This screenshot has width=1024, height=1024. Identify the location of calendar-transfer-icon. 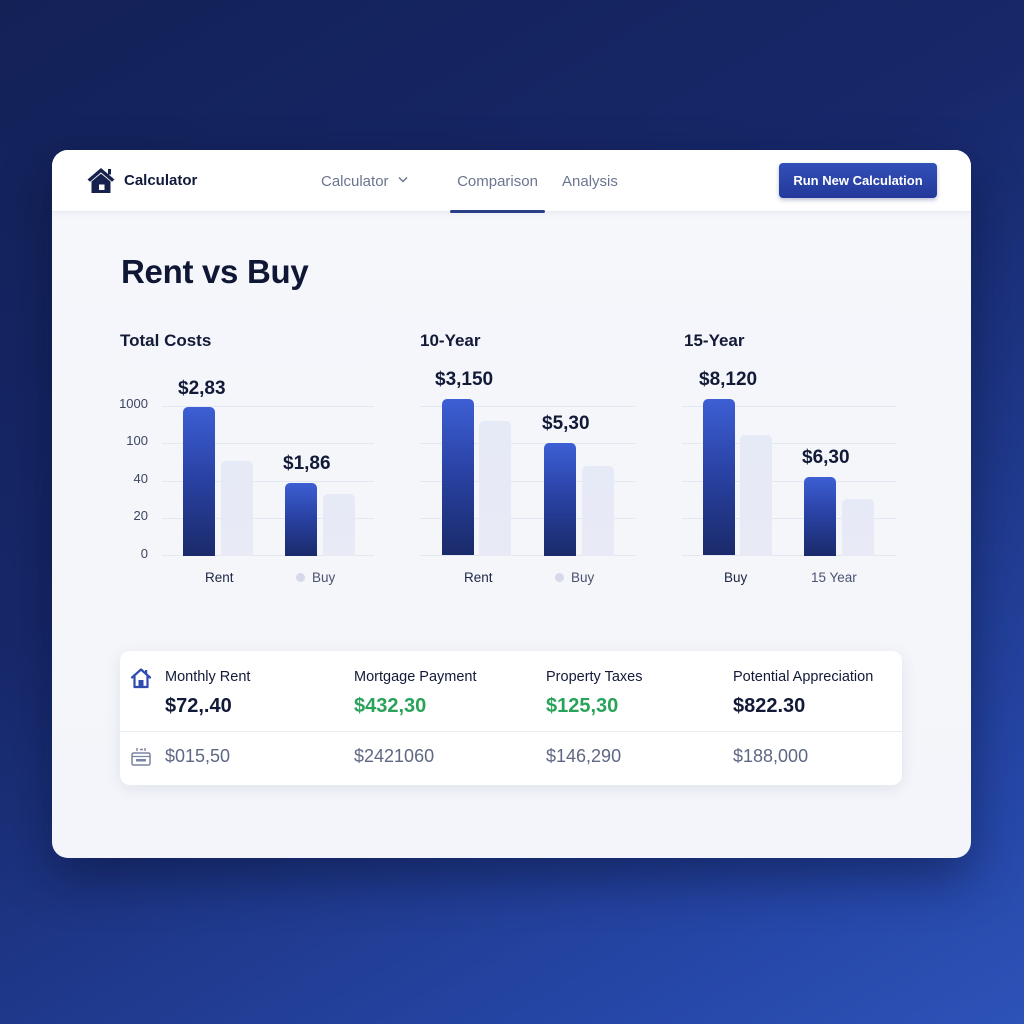
(141, 757).